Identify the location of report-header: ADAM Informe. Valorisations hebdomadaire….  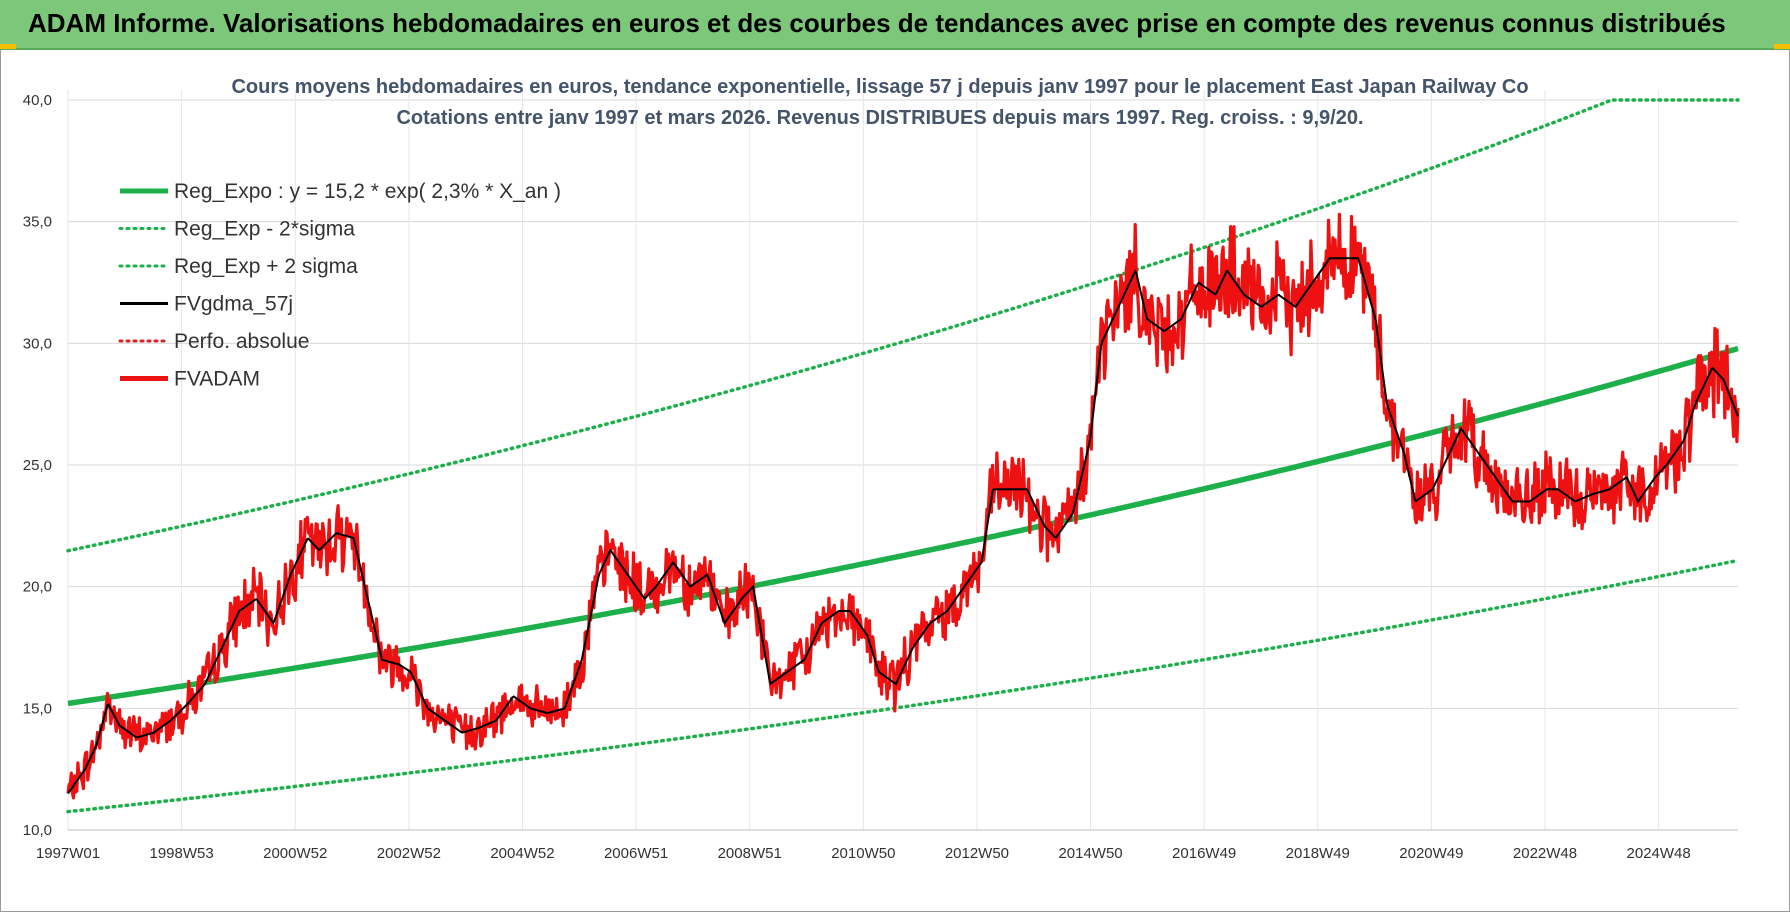
(895, 25).